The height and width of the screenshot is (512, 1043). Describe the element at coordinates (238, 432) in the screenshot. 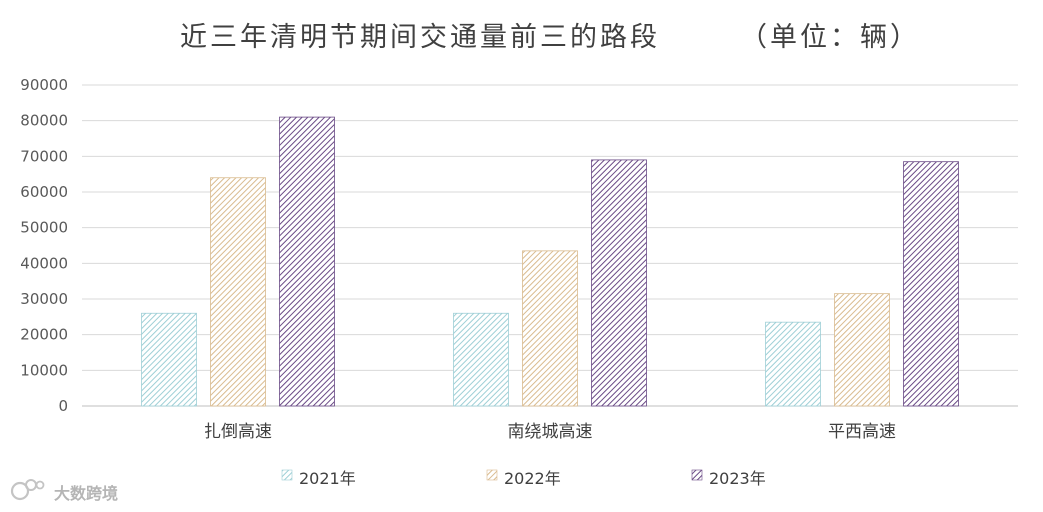

I see `x-tick-label: 扎倒高速` at that location.